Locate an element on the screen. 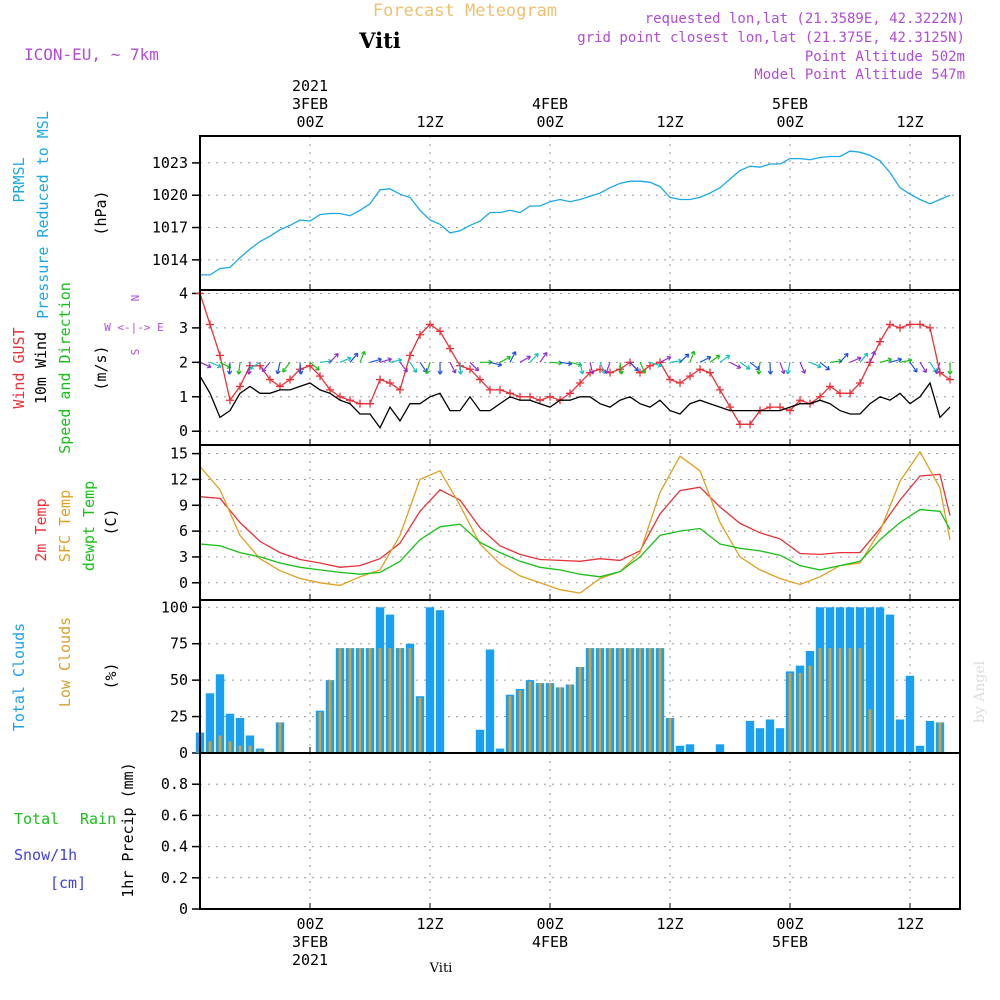 The width and height of the screenshot is (1000, 1000). series-line-2m-temp is located at coordinates (575, 520).